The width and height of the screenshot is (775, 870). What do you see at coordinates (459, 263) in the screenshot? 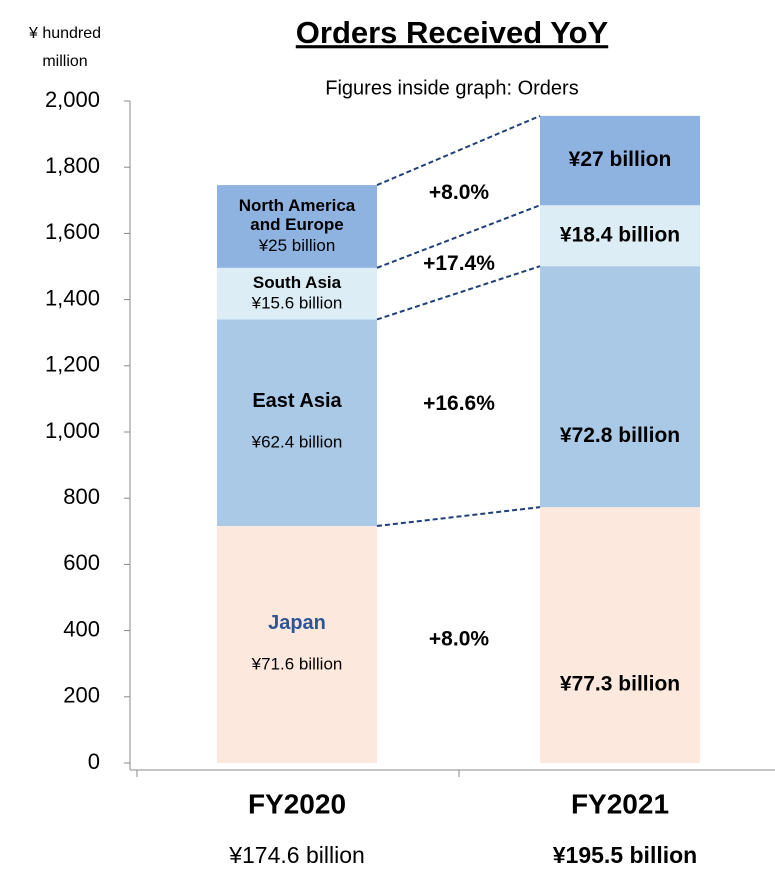
I see `growth-label: +17.4%` at bounding box center [459, 263].